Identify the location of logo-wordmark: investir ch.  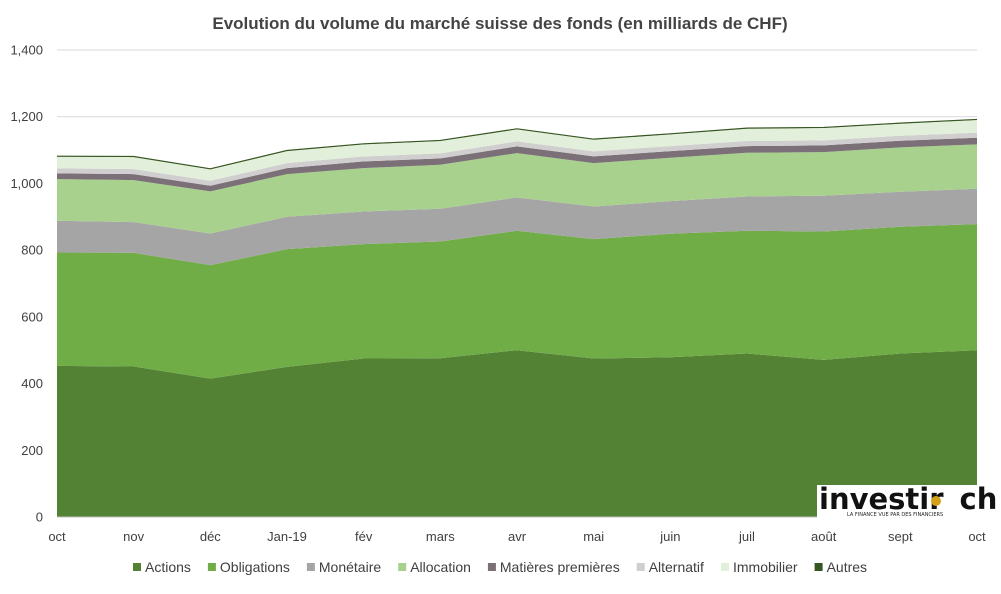
(908, 499).